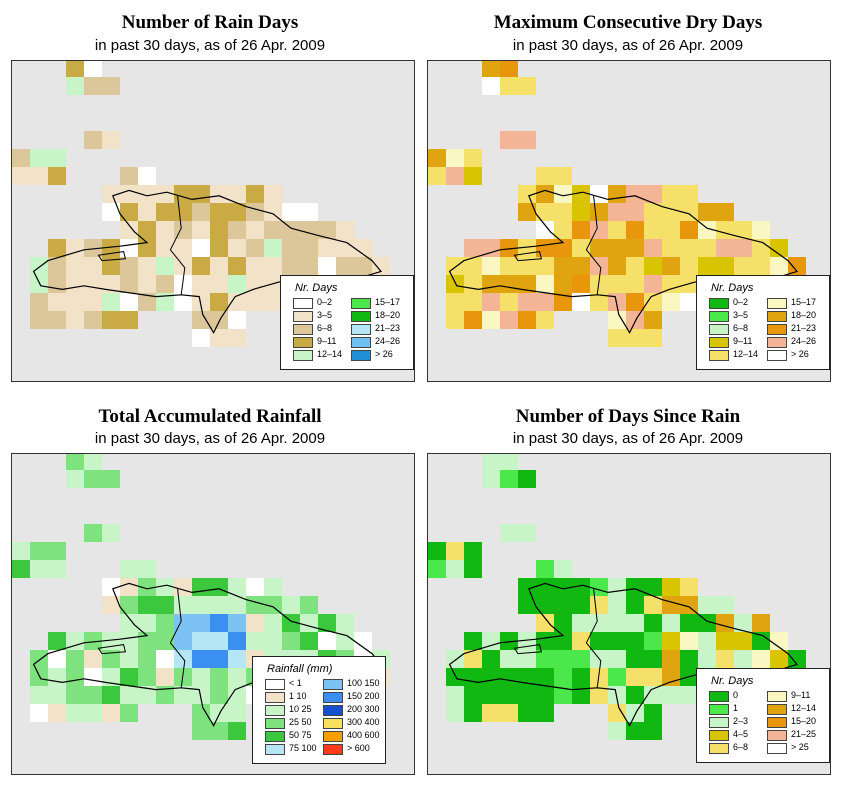 The height and width of the screenshot is (793, 853). I want to click on legend-label: 15–17, so click(804, 302).